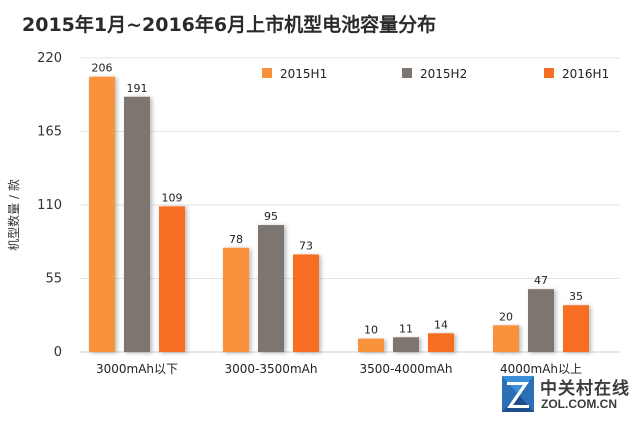  Describe the element at coordinates (49, 132) in the screenshot. I see `y-tick-label: 165` at that location.